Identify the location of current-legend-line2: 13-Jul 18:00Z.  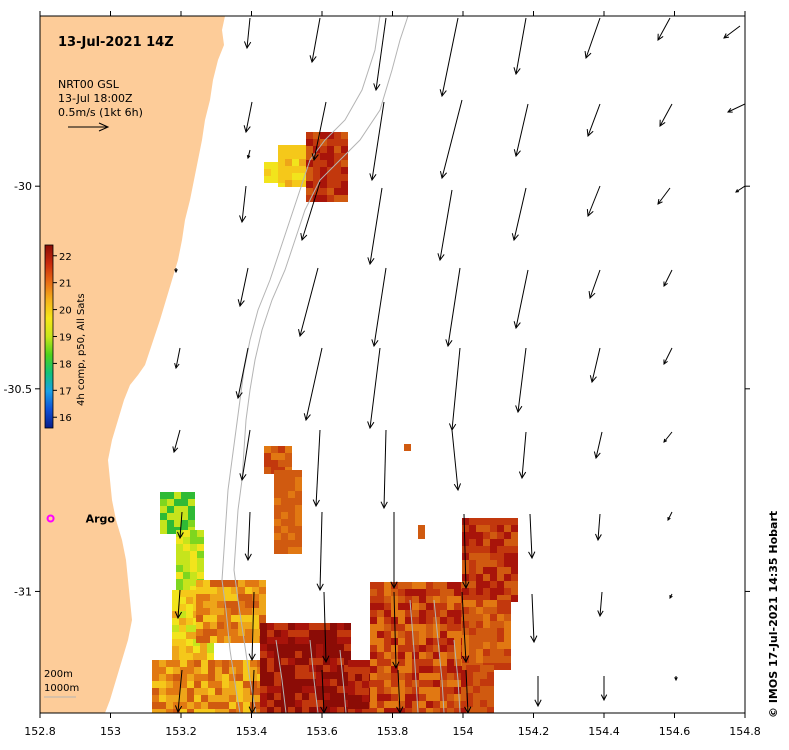
(95, 98).